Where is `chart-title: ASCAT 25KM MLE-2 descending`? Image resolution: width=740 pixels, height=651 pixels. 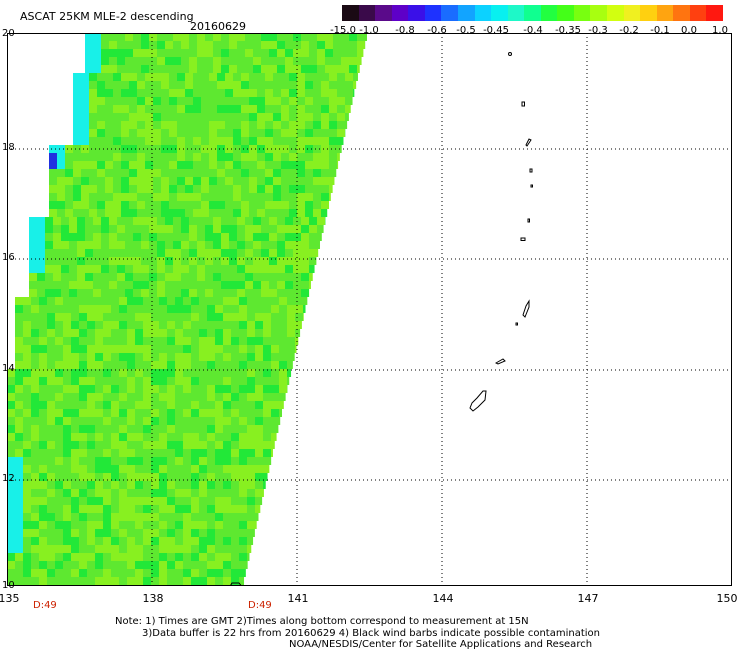 chart-title: ASCAT 25KM MLE-2 descending is located at coordinates (107, 16).